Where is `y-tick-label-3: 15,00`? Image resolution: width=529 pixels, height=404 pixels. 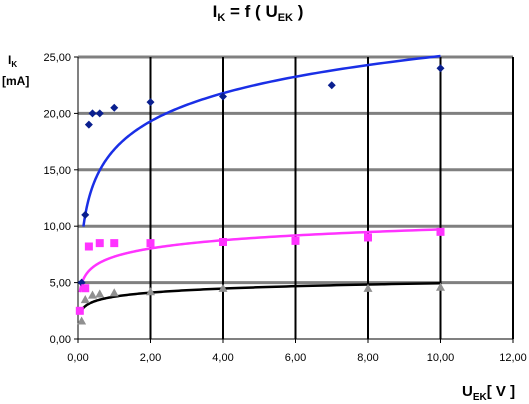
y-tick-label-3: 15,00 is located at coordinates (57, 171).